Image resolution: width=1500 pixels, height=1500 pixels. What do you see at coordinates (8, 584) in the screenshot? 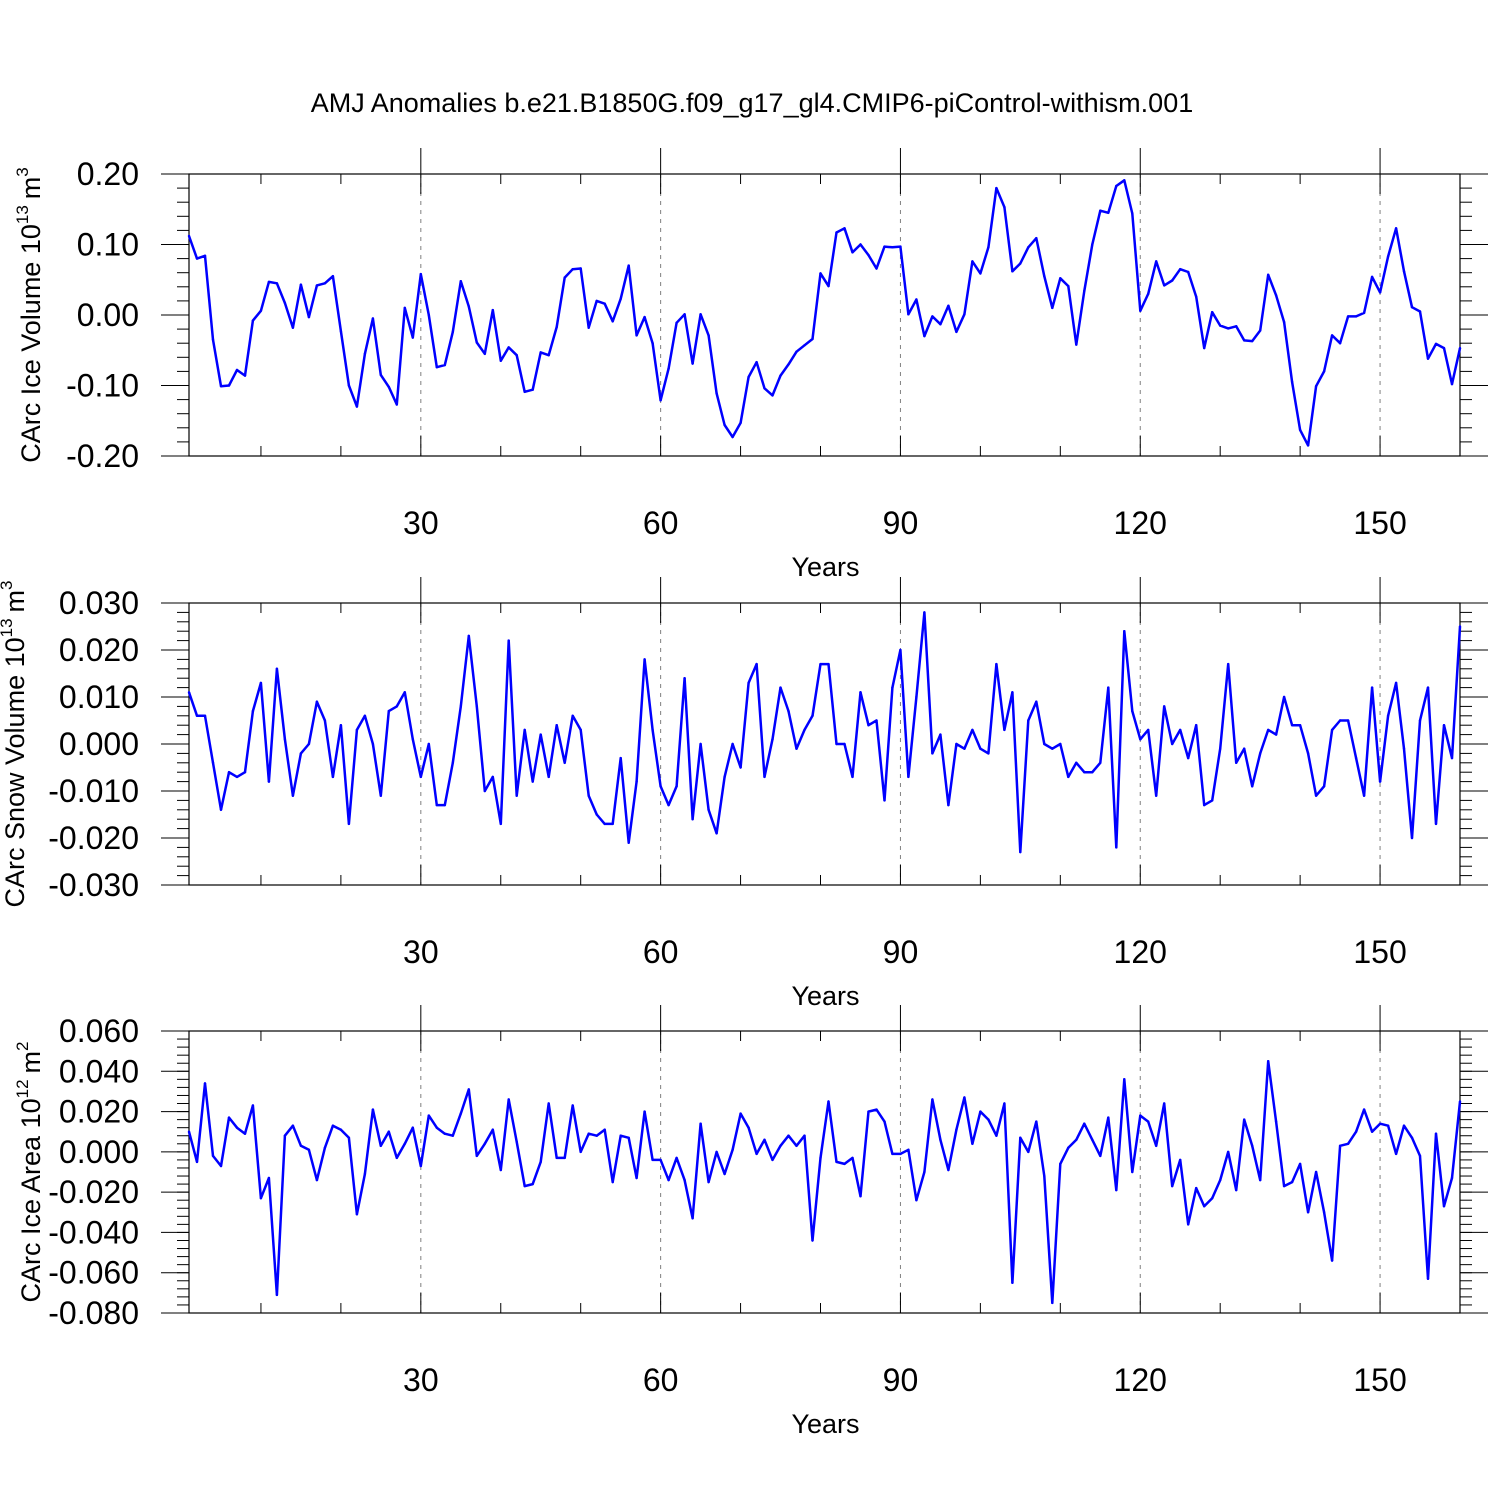
I see `y-axis-title-unit-exponent: 3` at bounding box center [8, 584].